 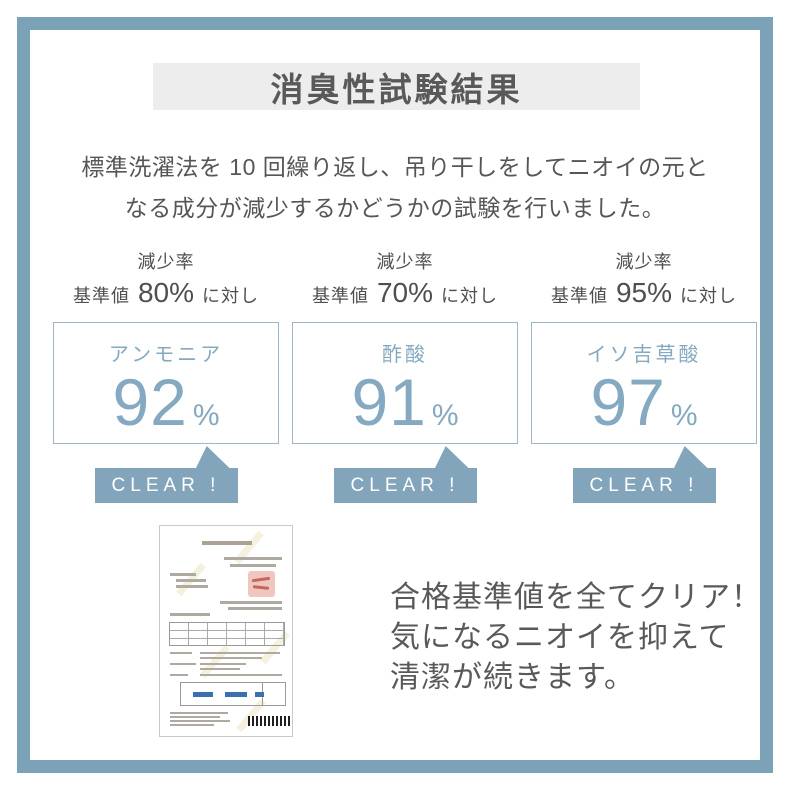 What do you see at coordinates (405, 402) in the screenshot?
I see `result-value: 91%` at bounding box center [405, 402].